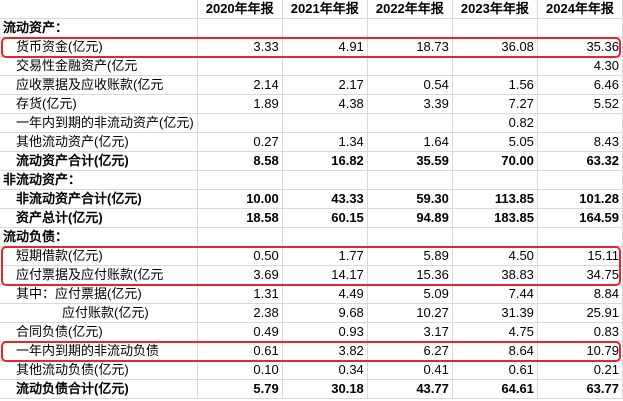  I want to click on value-cell: 8.43, so click(580, 142).